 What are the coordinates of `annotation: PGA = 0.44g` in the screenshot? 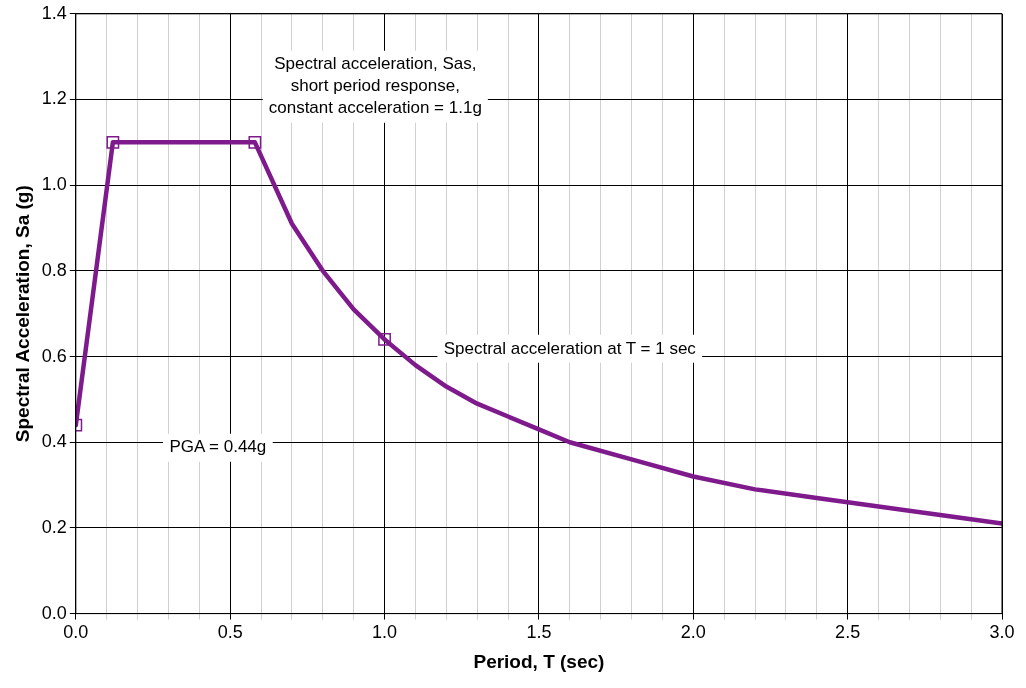 It's located at (218, 447).